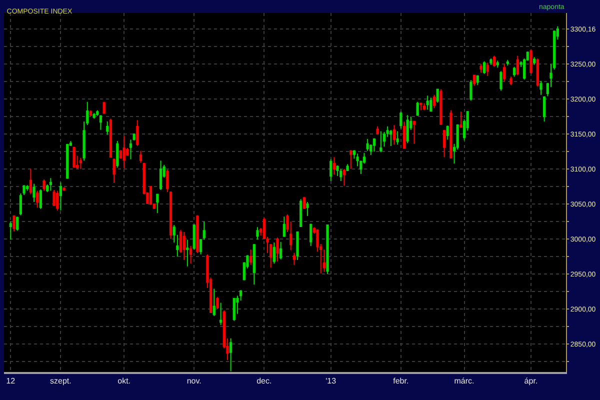 The height and width of the screenshot is (400, 600). Describe the element at coordinates (531, 381) in the screenshot. I see `x-tick-label: ápr.` at that location.